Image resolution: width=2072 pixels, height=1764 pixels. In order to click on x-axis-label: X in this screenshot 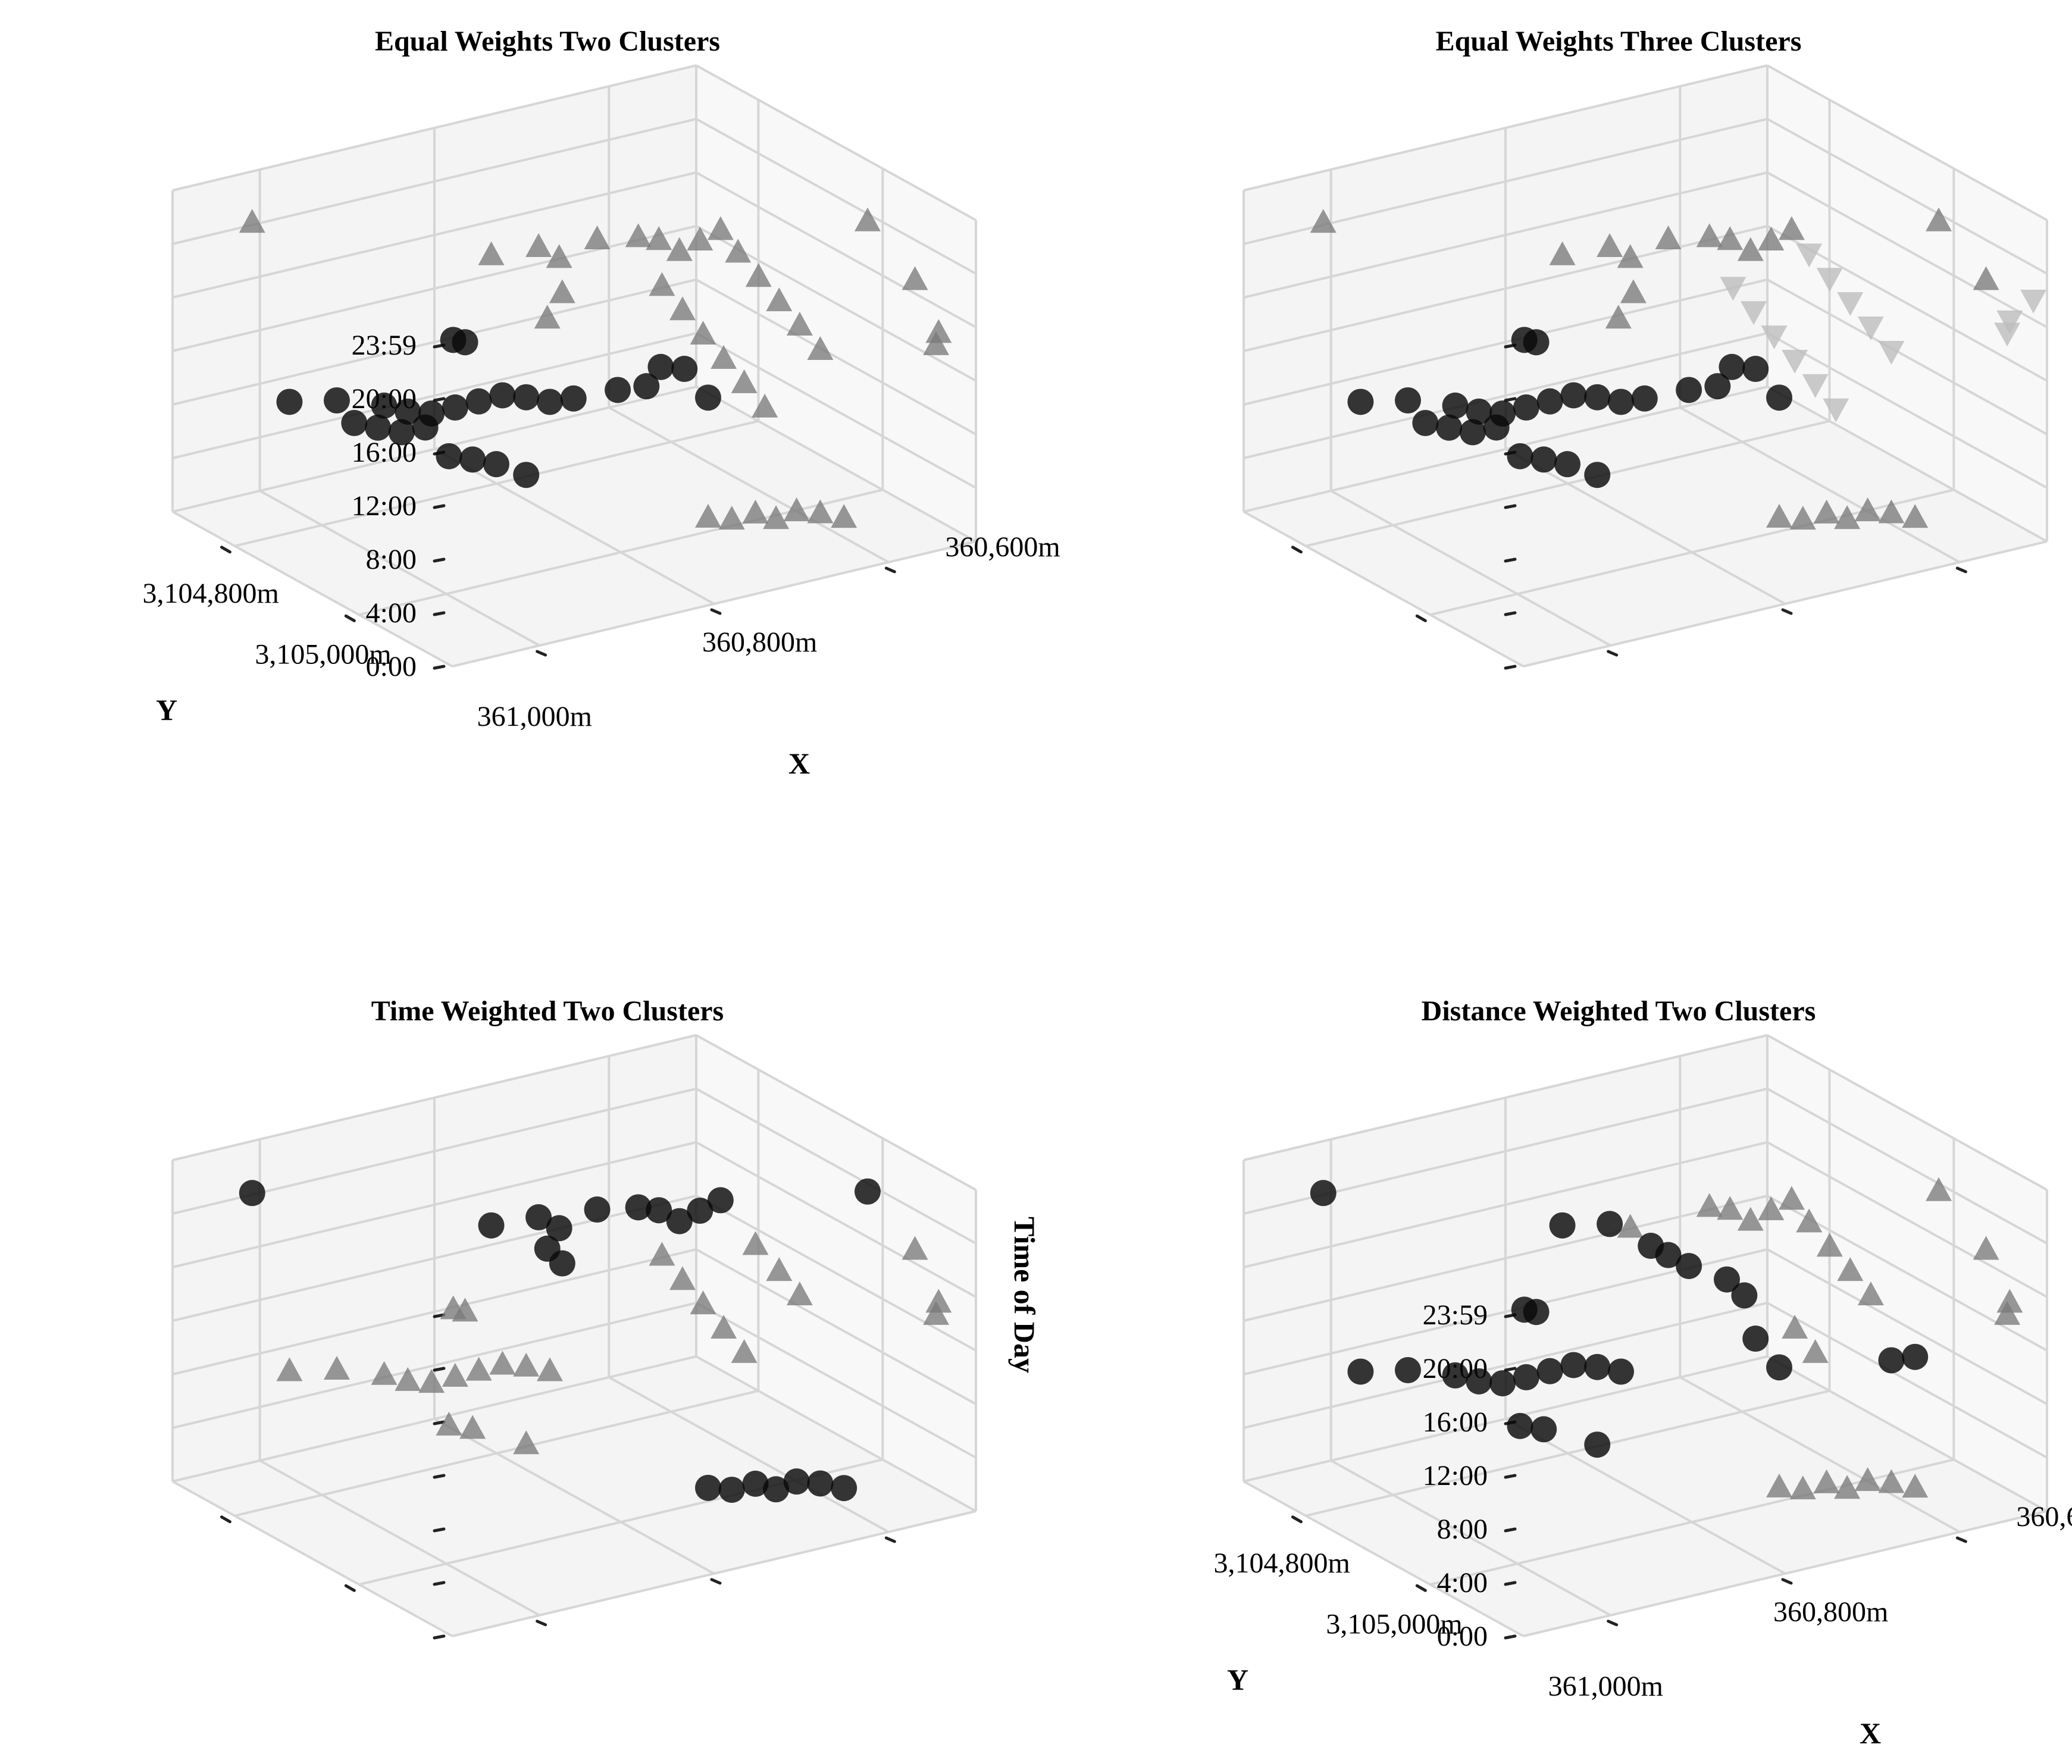, I will do `click(799, 763)`.